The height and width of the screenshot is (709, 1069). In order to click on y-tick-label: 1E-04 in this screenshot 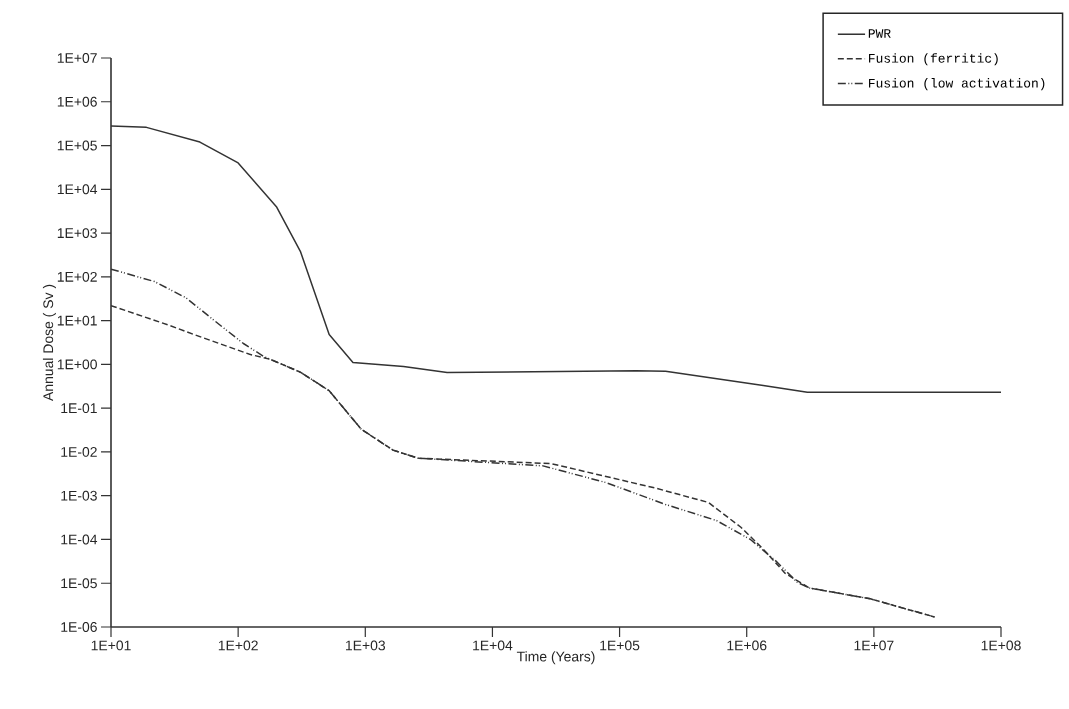, I will do `click(79, 539)`.